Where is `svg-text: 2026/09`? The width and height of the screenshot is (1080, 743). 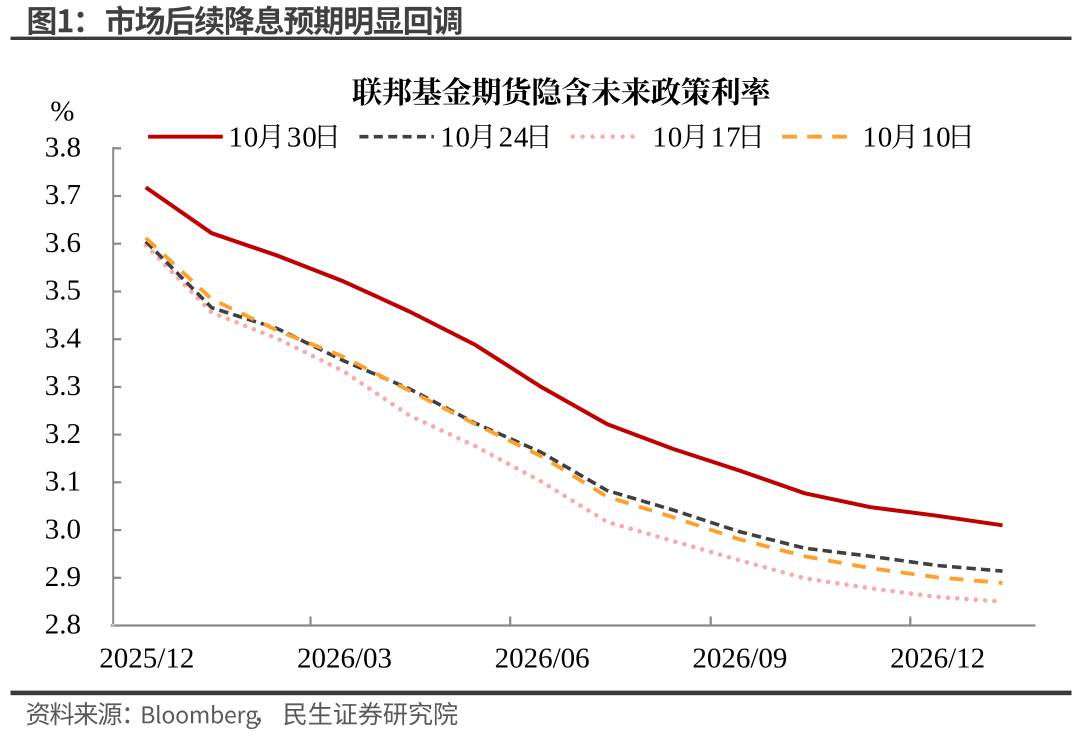
svg-text: 2026/09 is located at coordinates (739, 658).